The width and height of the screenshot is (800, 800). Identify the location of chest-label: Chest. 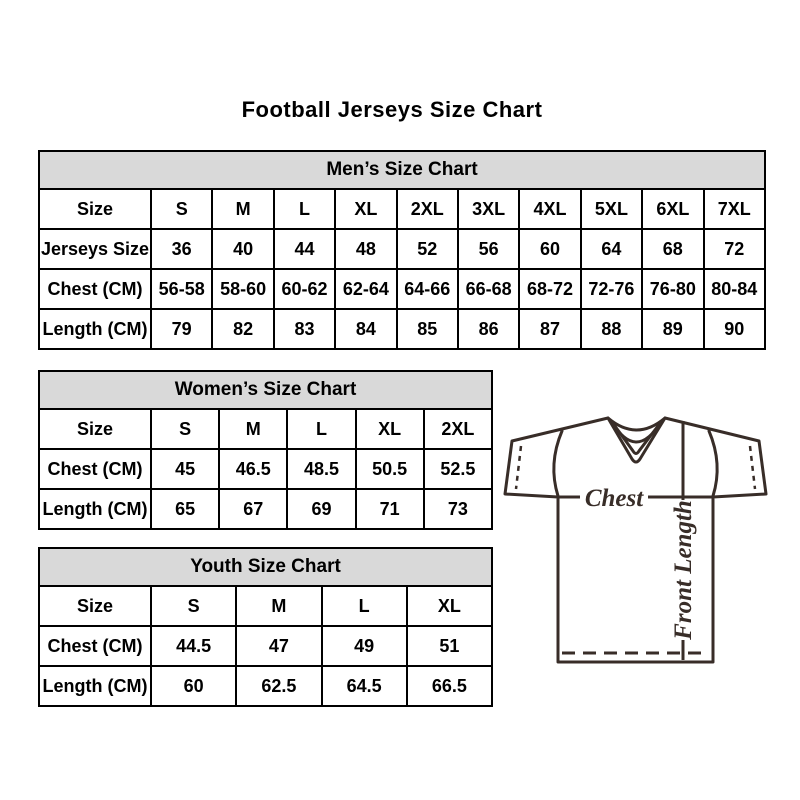
(614, 498).